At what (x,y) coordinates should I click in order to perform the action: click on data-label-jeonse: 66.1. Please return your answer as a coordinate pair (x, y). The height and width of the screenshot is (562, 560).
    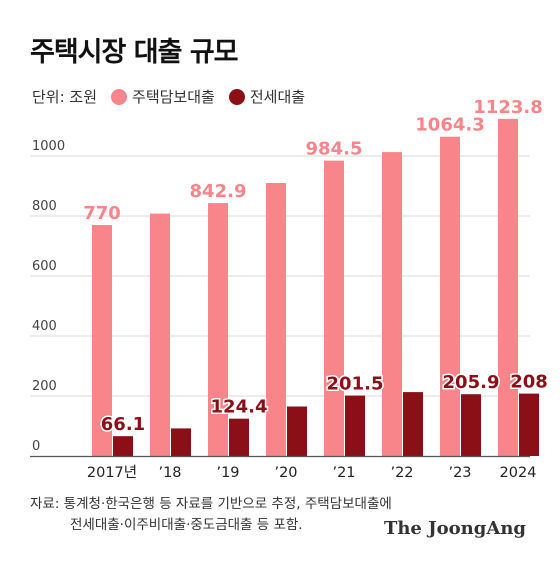
    Looking at the image, I should click on (123, 424).